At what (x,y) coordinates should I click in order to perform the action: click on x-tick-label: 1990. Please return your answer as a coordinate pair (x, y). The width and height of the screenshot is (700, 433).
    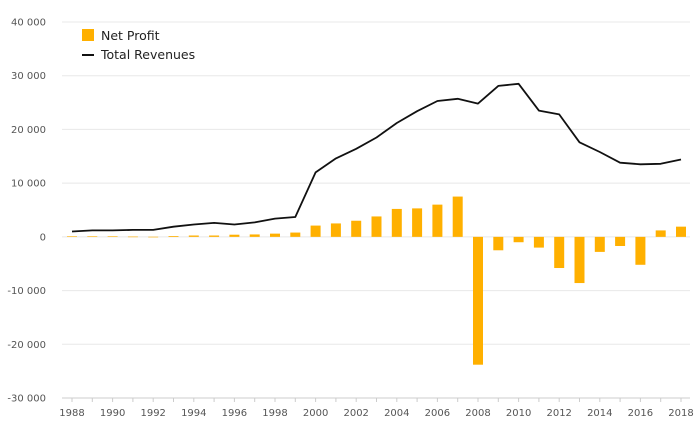
    Looking at the image, I should click on (112, 413).